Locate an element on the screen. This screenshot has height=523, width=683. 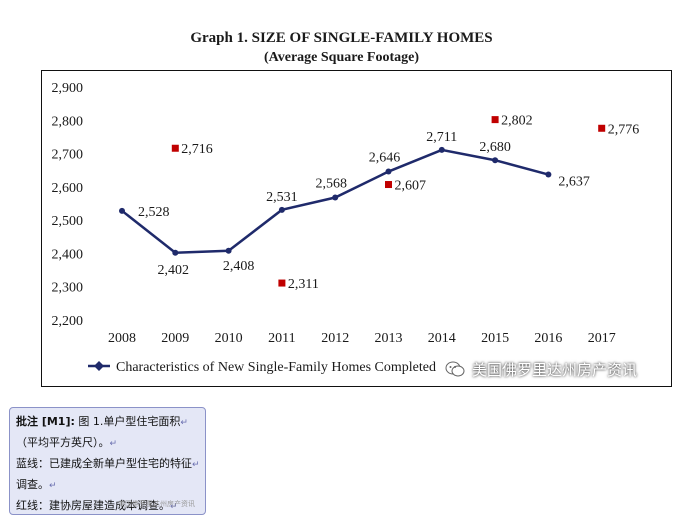
wechat-icon is located at coordinates (455, 369).